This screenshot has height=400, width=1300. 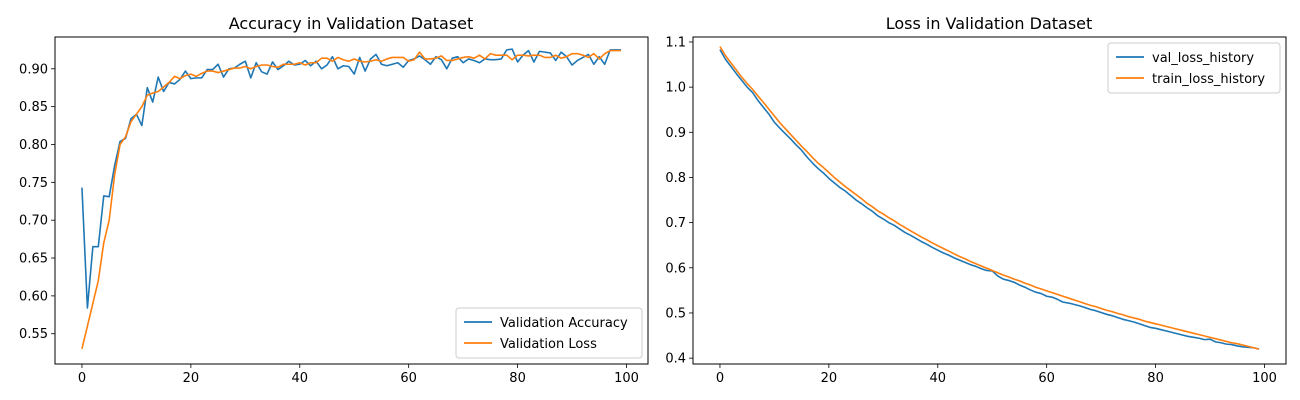 I want to click on y-tick-label: 0.4, so click(x=675, y=359).